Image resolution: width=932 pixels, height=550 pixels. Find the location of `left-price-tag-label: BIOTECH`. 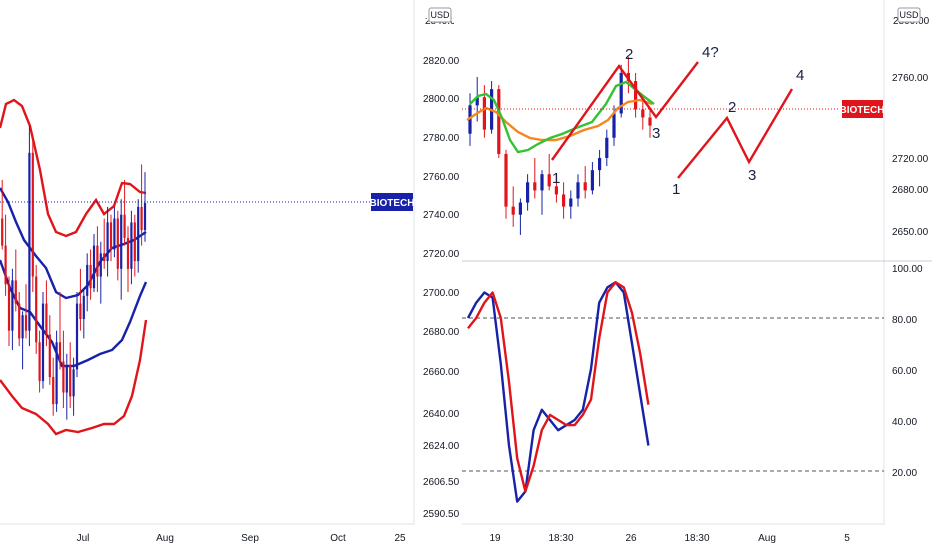

left-price-tag-label: BIOTECH is located at coordinates (392, 203).